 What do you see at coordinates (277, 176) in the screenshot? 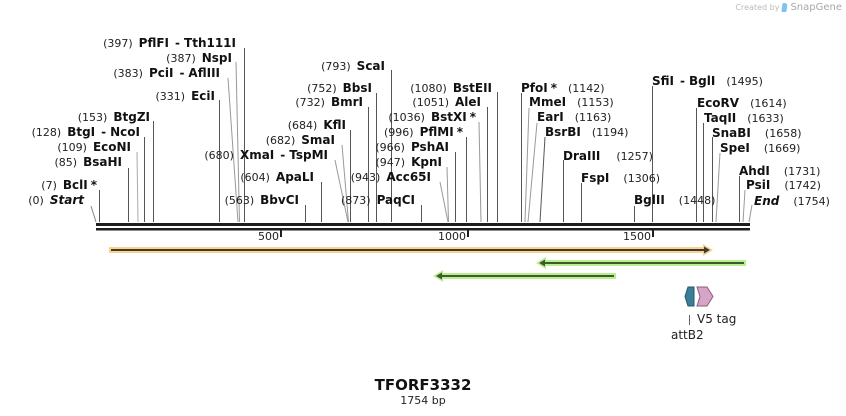
I see `enzyme-label-apali: (604) ApaLI` at bounding box center [277, 176].